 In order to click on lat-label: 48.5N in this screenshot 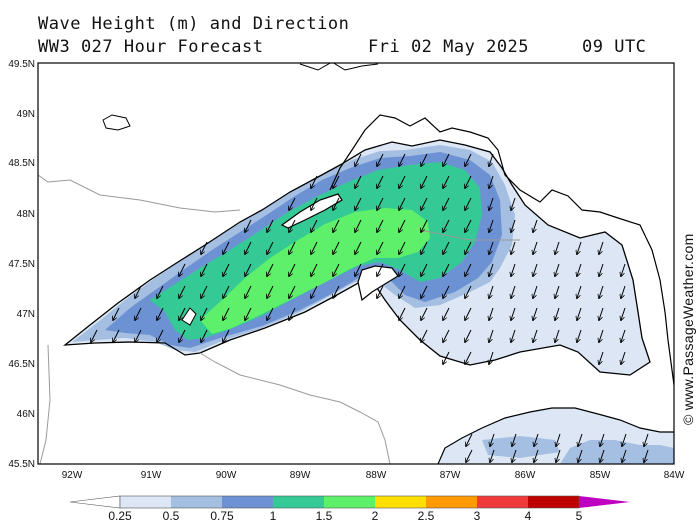, I will do `click(21, 163)`.